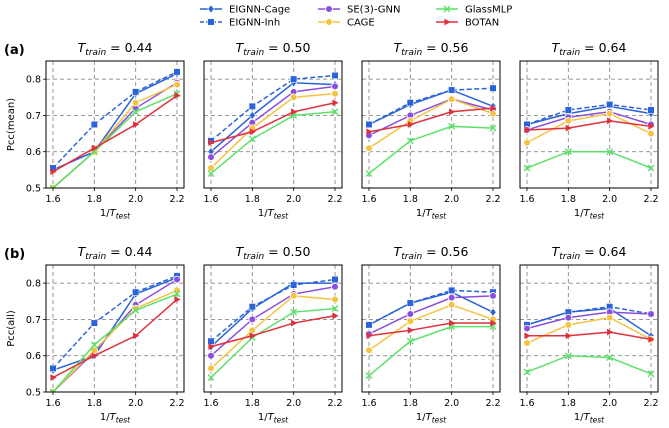 The height and width of the screenshot is (428, 669). Describe the element at coordinates (329, 9) in the screenshot. I see `legend-marker-se-3-gnn` at that location.